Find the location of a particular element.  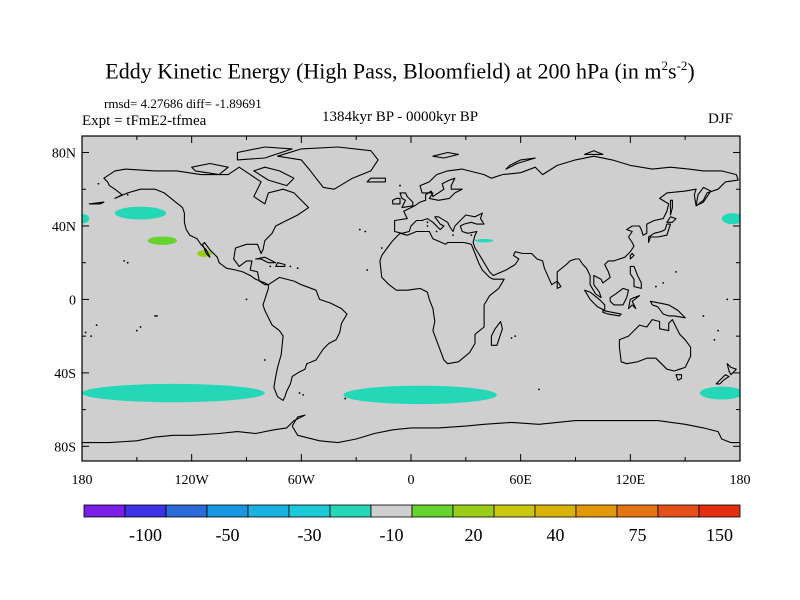

stats-text: rmsd= 4.27686 diff= -1.89691 is located at coordinates (183, 103).